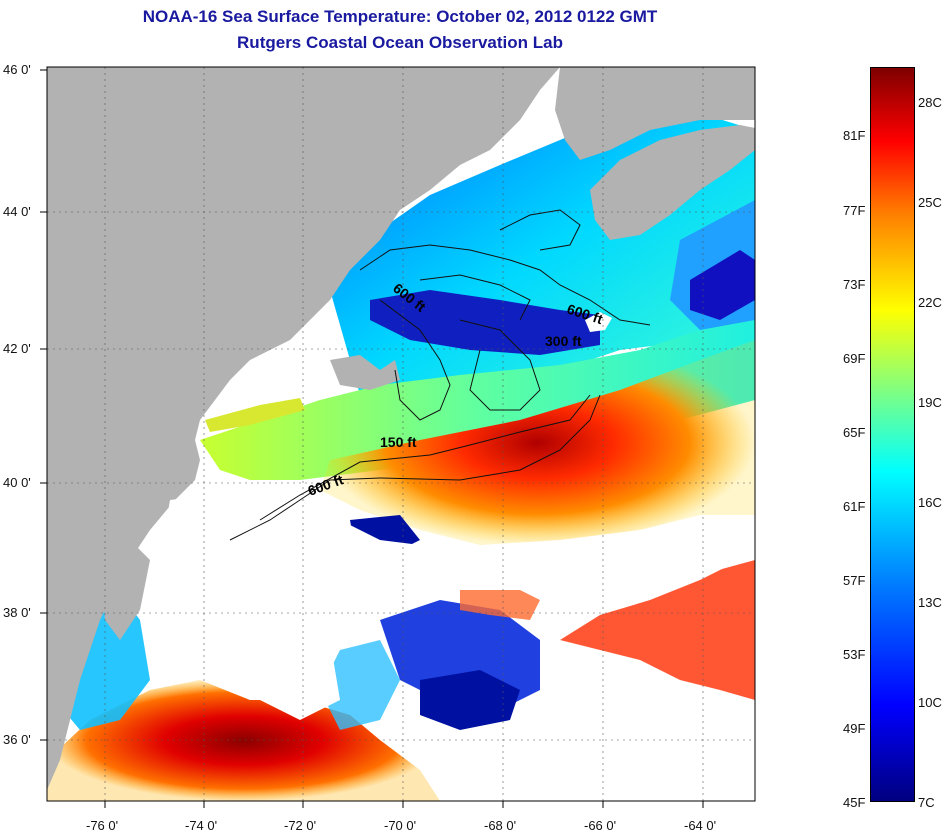  Describe the element at coordinates (17, 612) in the screenshot. I see `lat-label: 38 0'` at that location.